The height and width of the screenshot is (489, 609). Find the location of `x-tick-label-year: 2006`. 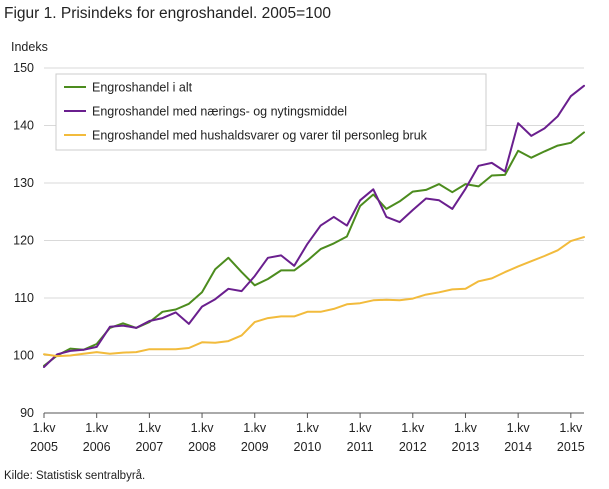

x-tick-label-year: 2006 is located at coordinates (97, 447).